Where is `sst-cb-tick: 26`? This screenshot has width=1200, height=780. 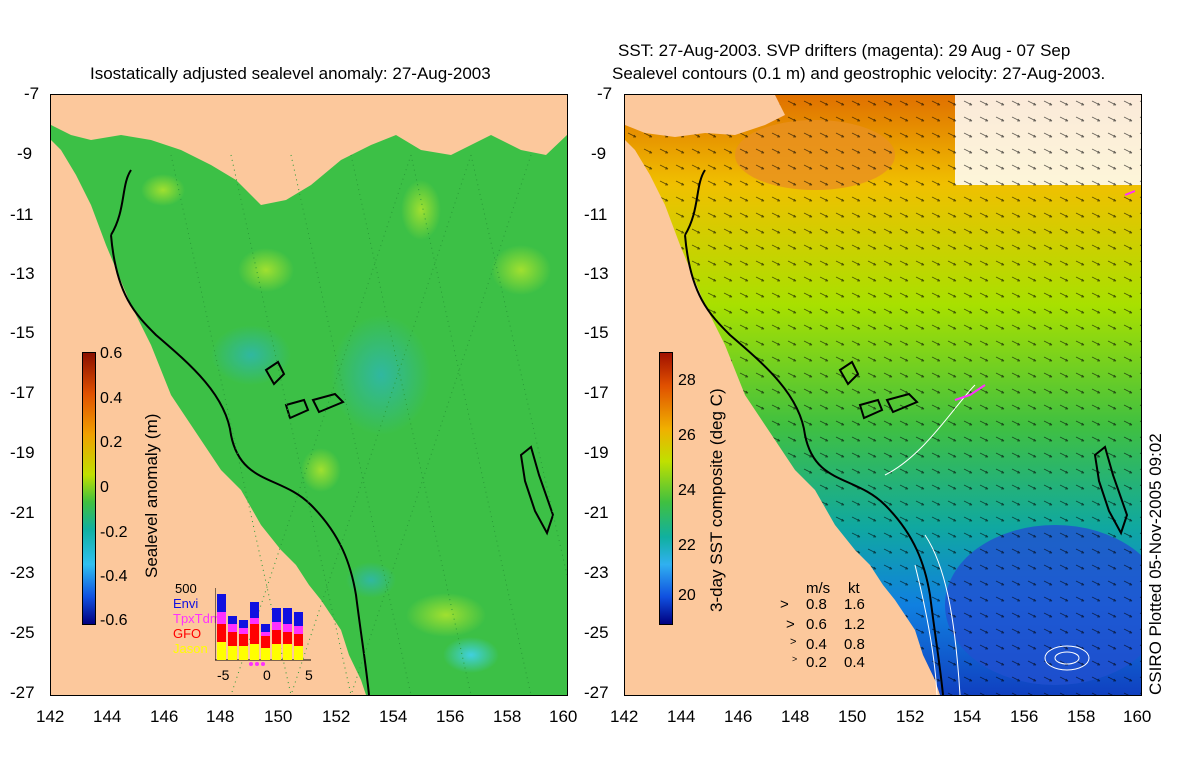 sst-cb-tick: 26 is located at coordinates (687, 435).